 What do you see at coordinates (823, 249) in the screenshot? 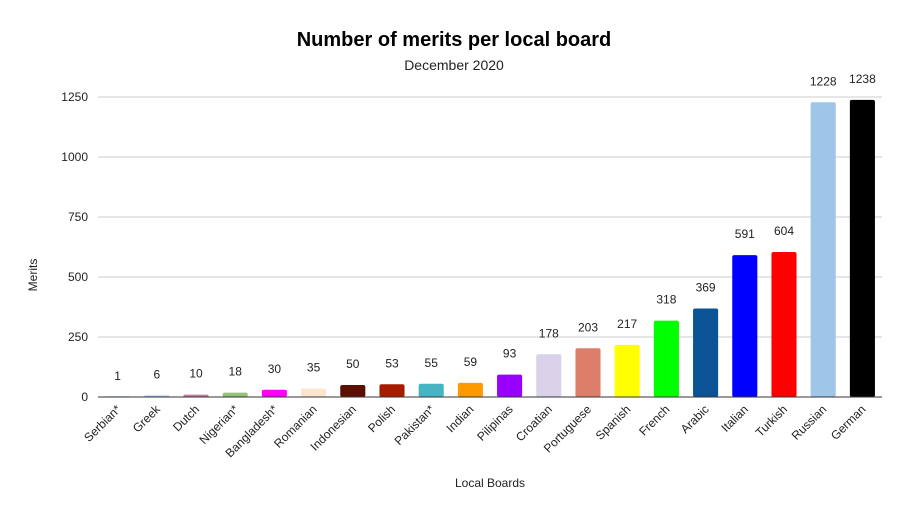
I see `bar-russian` at bounding box center [823, 249].